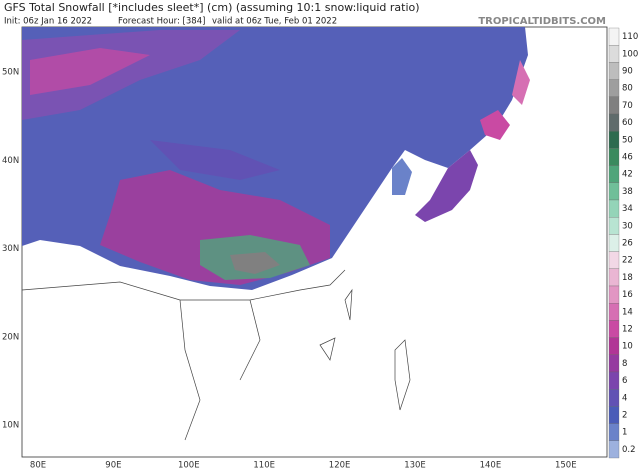 The width and height of the screenshot is (640, 473). I want to click on colorbar-label: 16, so click(627, 295).